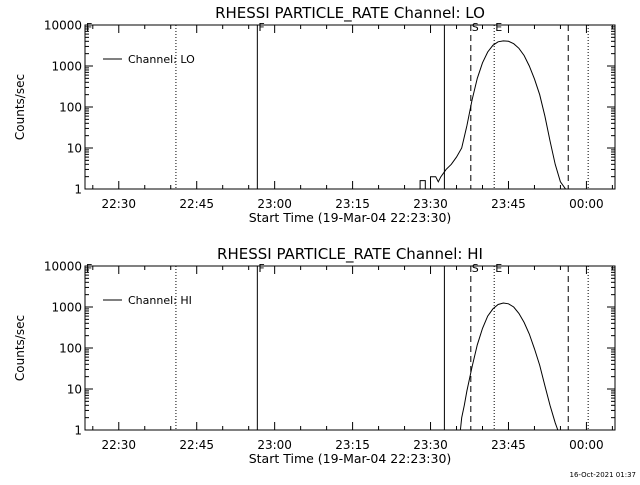 The width and height of the screenshot is (640, 485). I want to click on chart-title: RHESSI PARTICLE_RATE Channel: HI, so click(350, 254).